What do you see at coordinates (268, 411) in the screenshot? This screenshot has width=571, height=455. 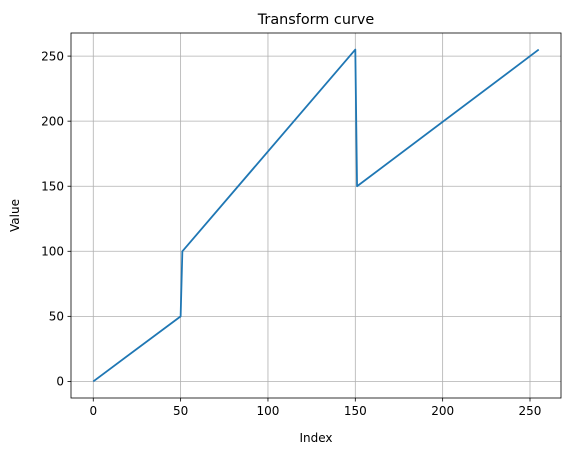 I see `x-tick-label: 100` at bounding box center [268, 411].